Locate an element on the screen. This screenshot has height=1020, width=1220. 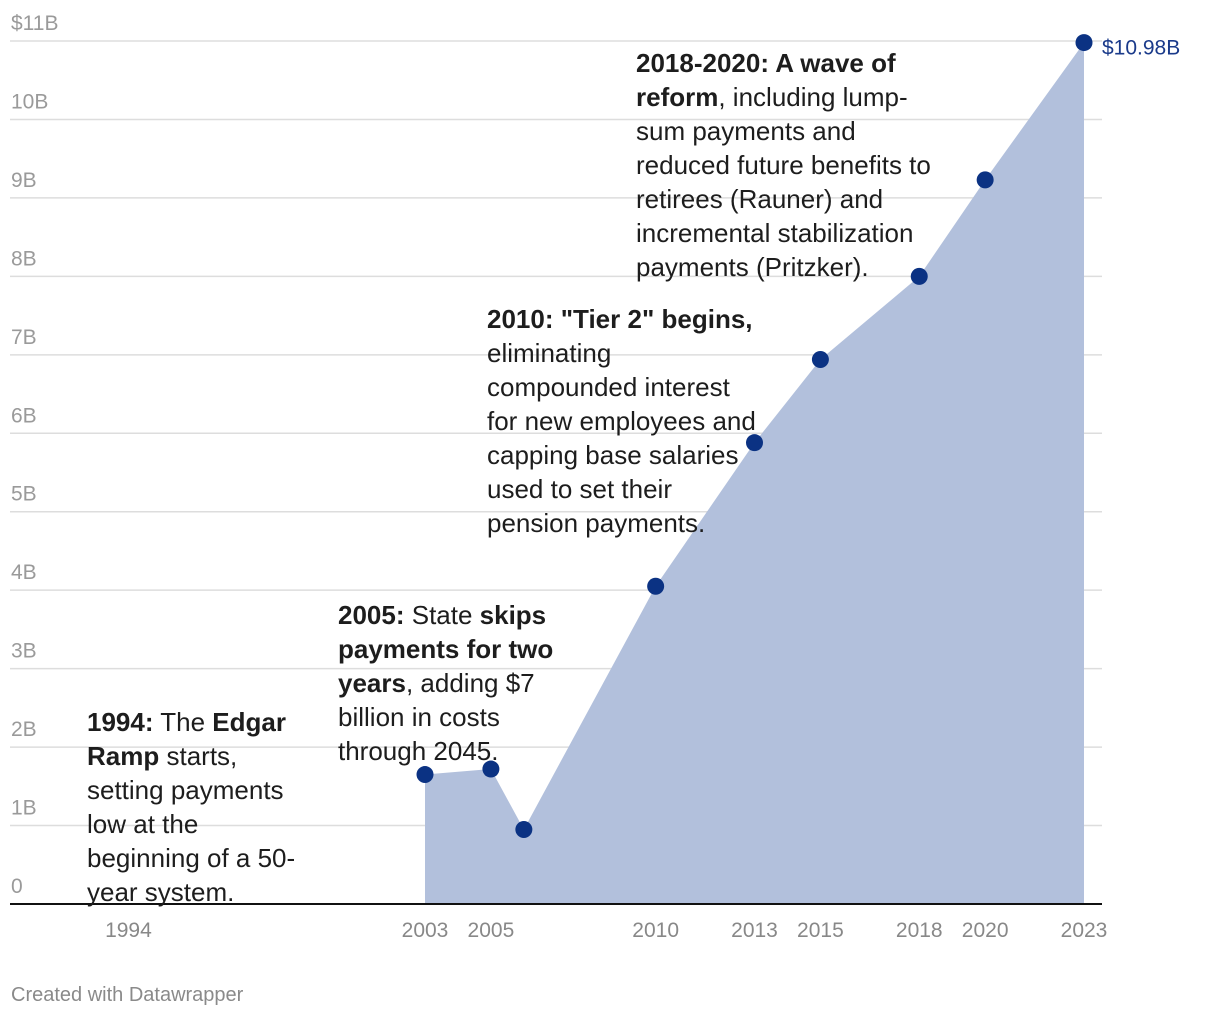
y-tick-label: 10B is located at coordinates (29, 101).